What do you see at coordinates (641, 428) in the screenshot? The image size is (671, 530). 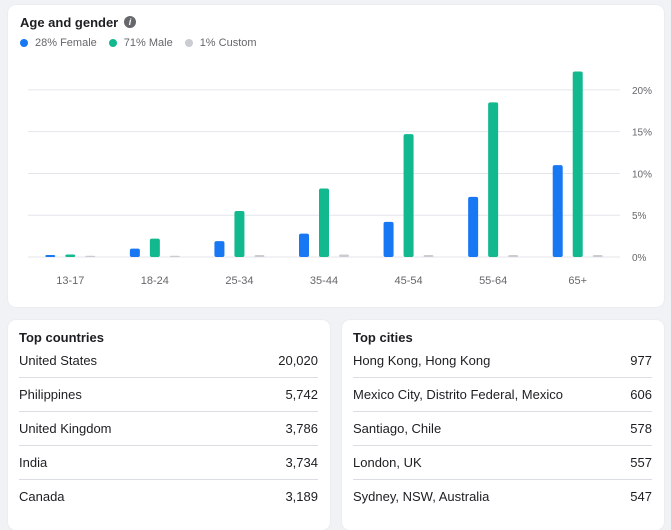 I see `city-value: 578` at bounding box center [641, 428].